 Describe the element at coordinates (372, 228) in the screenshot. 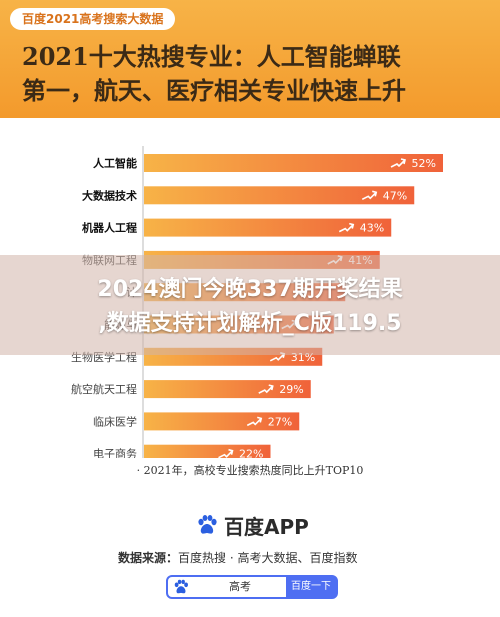

I see `value-label: 43%` at that location.